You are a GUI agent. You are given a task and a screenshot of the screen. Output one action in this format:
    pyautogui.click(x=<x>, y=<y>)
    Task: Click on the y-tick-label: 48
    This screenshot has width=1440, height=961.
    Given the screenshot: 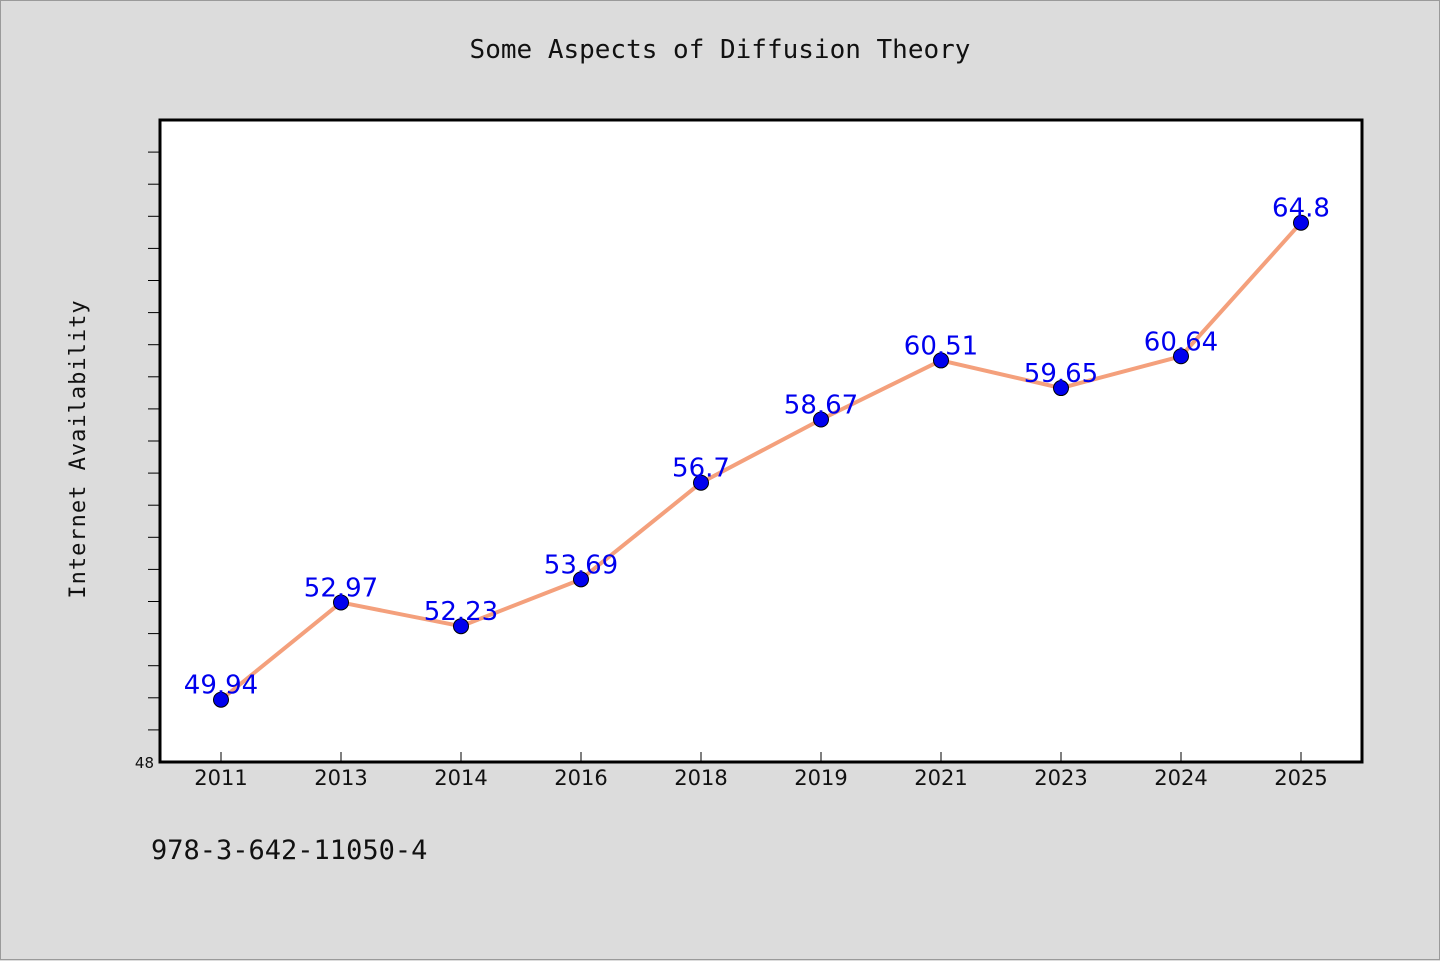 What is the action you would take?
    pyautogui.click(x=144, y=763)
    